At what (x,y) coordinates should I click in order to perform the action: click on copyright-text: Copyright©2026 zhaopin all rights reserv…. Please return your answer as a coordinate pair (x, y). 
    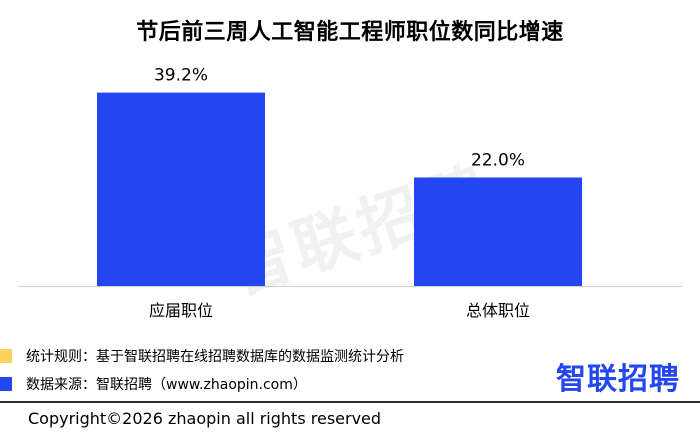
    Looking at the image, I should click on (205, 418).